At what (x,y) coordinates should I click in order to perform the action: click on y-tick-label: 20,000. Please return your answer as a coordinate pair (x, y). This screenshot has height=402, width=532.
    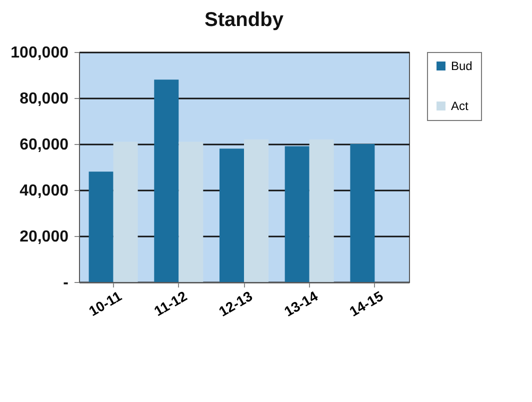
    Looking at the image, I should click on (44, 237).